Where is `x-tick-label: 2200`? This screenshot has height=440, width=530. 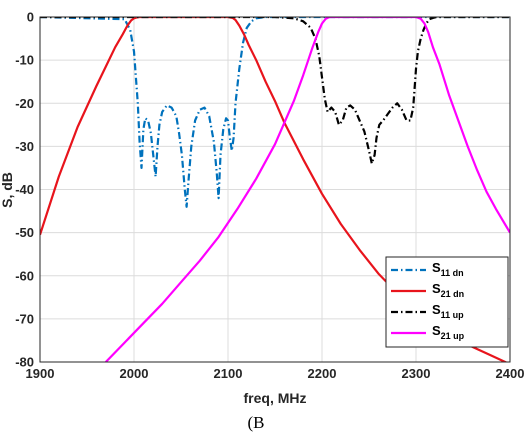
x-tick-label: 2200 is located at coordinates (322, 373).